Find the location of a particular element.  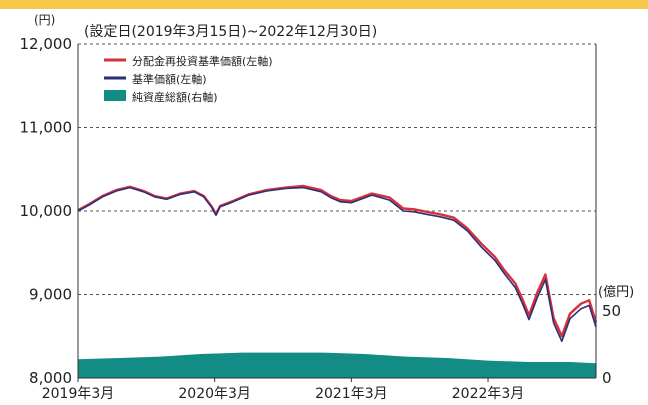

y-tick-label: 10,000 is located at coordinates (46, 211).